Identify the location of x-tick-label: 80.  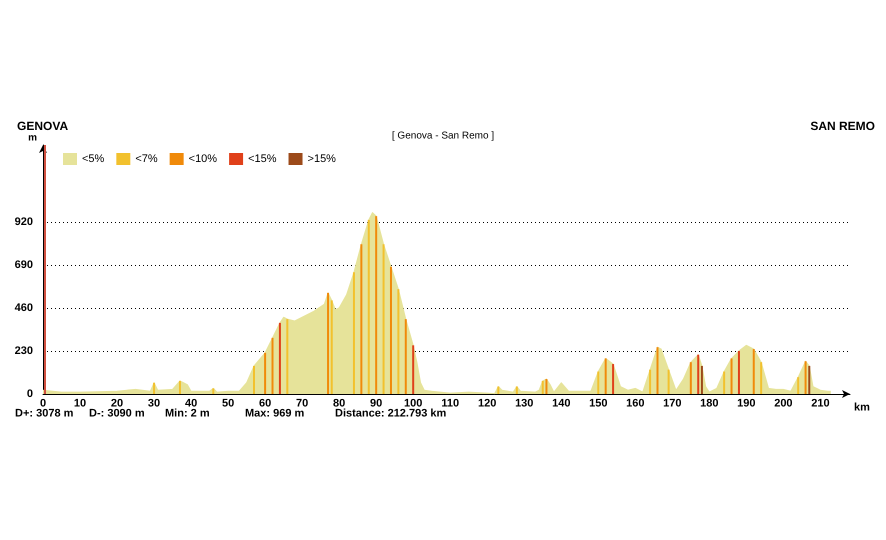
(339, 404).